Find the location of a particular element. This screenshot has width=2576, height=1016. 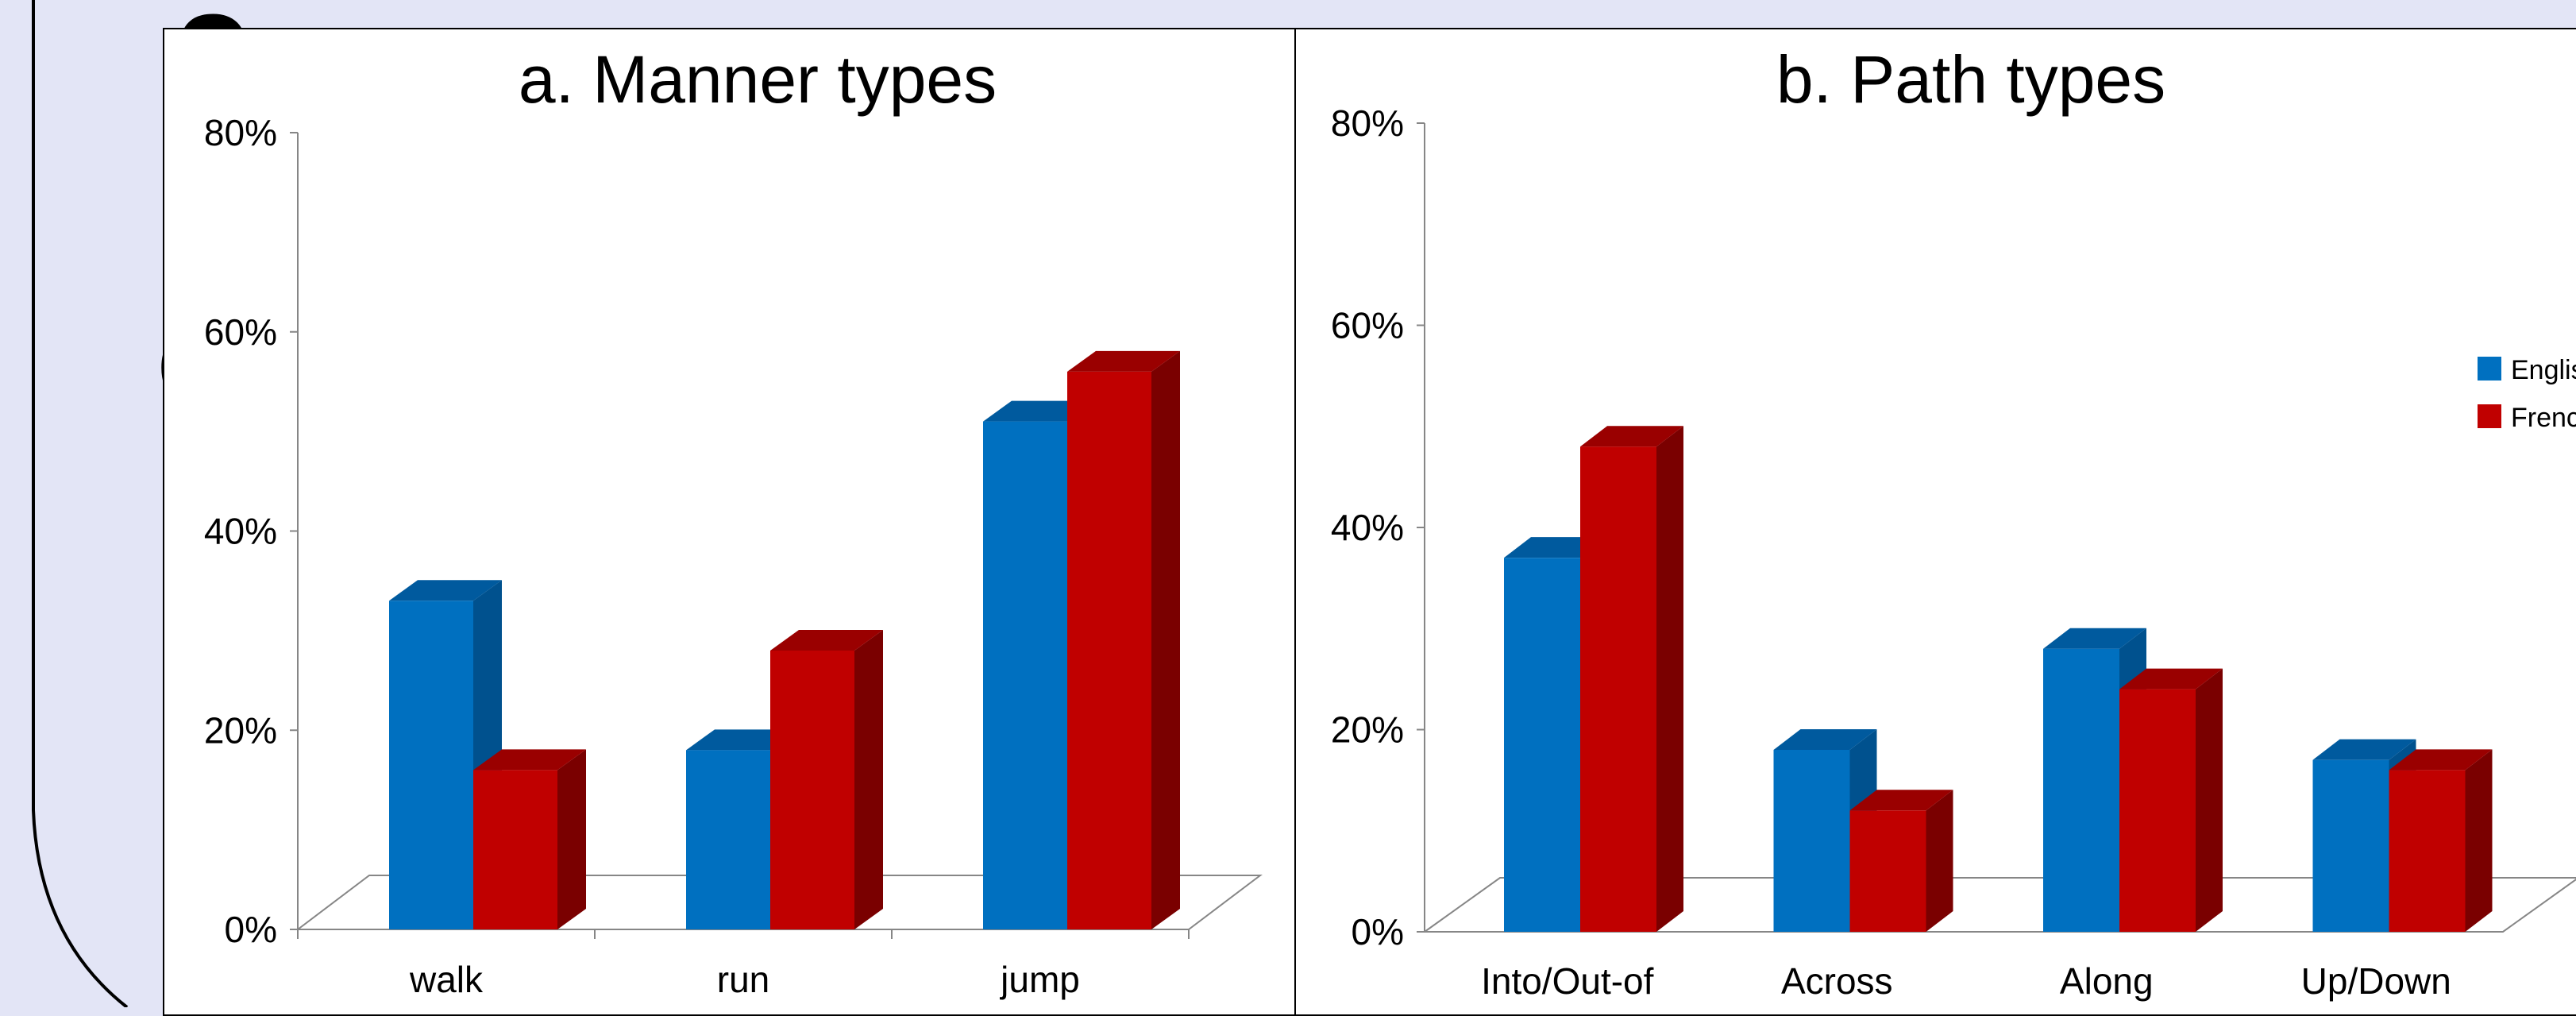

x-category-label: jump is located at coordinates (1039, 980).